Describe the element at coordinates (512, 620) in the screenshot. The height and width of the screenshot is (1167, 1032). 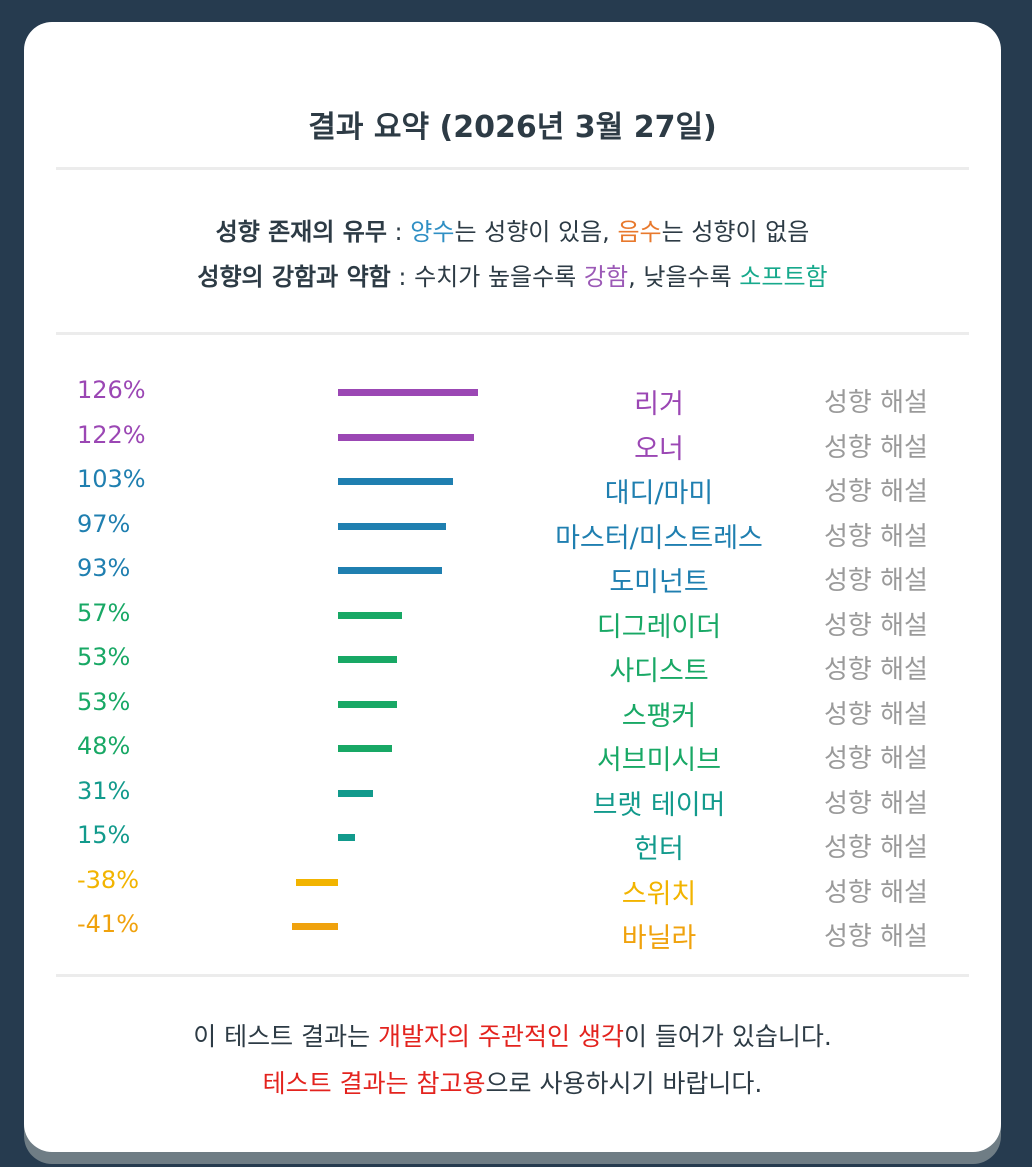
I see `chart-row: 57% 디그레이더 성향 해설` at that location.